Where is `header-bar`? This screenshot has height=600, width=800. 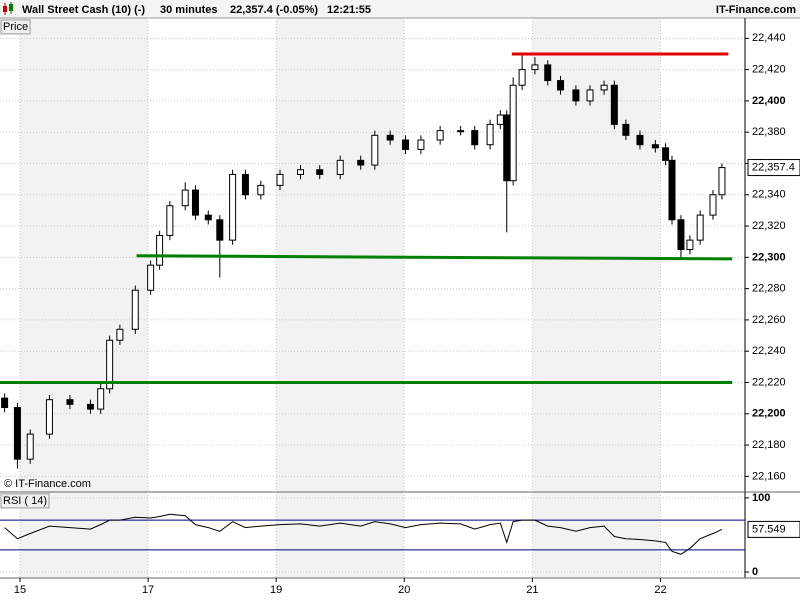 header-bar is located at coordinates (400, 9).